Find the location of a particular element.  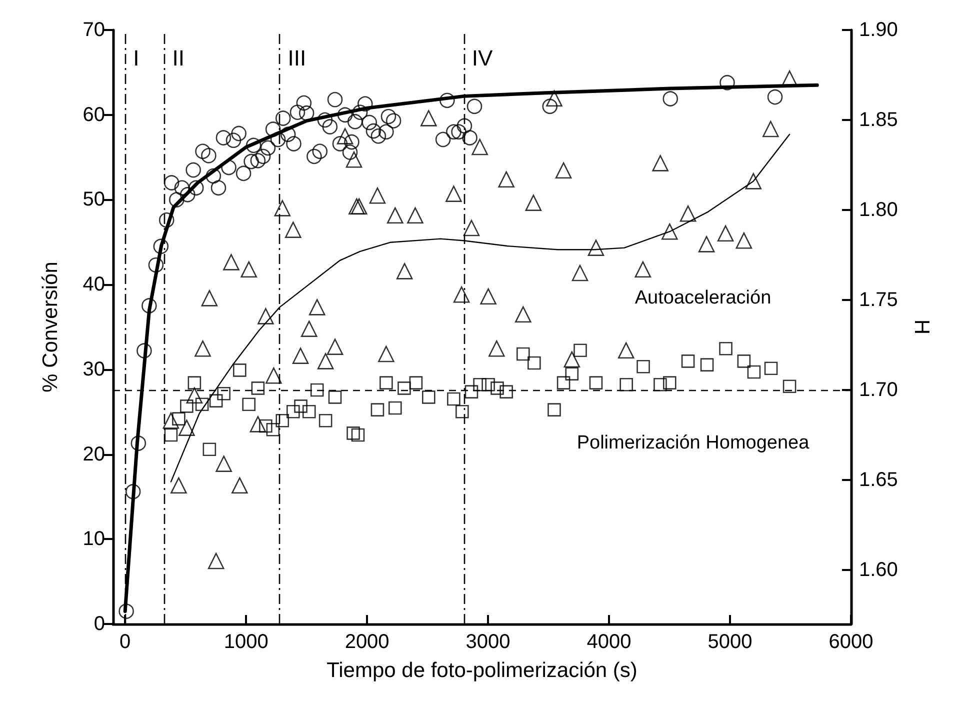

x-tick-label: 1000 is located at coordinates (246, 642).